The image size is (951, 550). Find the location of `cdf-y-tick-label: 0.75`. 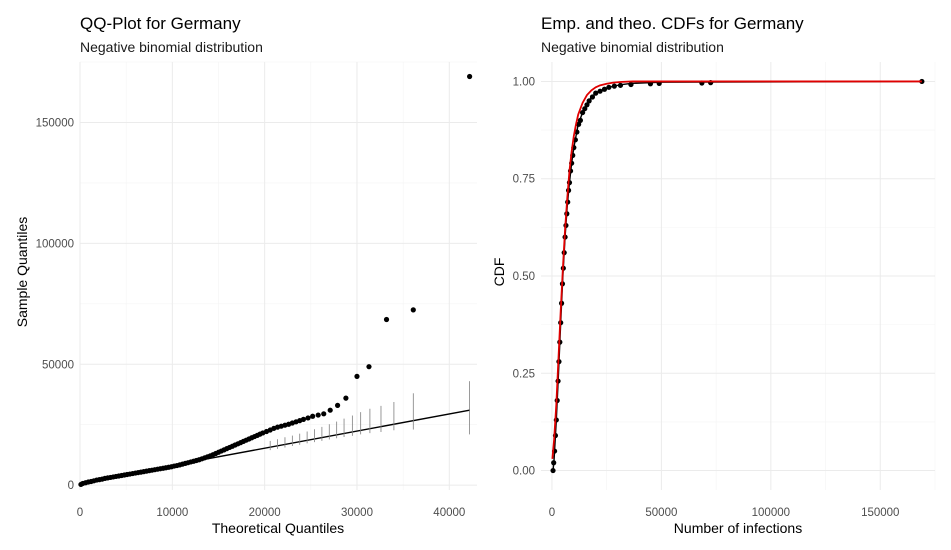

cdf-y-tick-label: 0.75 is located at coordinates (524, 180).